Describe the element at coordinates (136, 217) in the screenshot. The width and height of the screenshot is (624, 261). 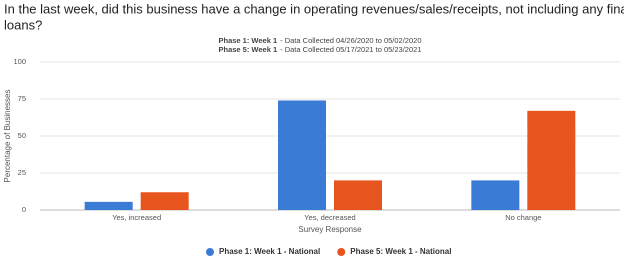
I see `x-tick-label: Yes, increased` at that location.